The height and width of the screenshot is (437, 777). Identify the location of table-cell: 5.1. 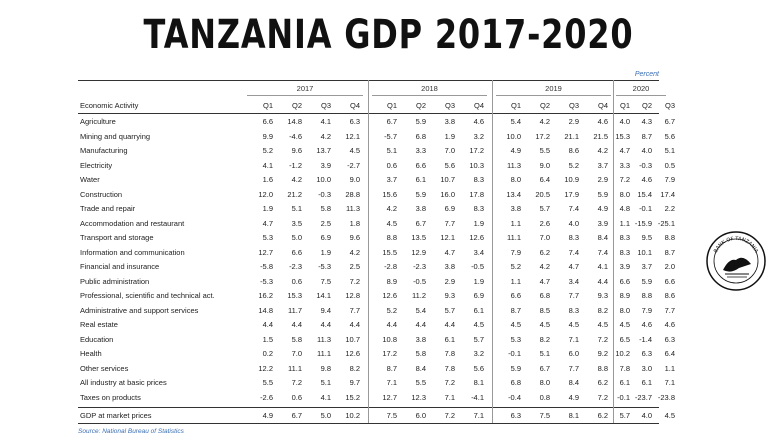
(544, 353).